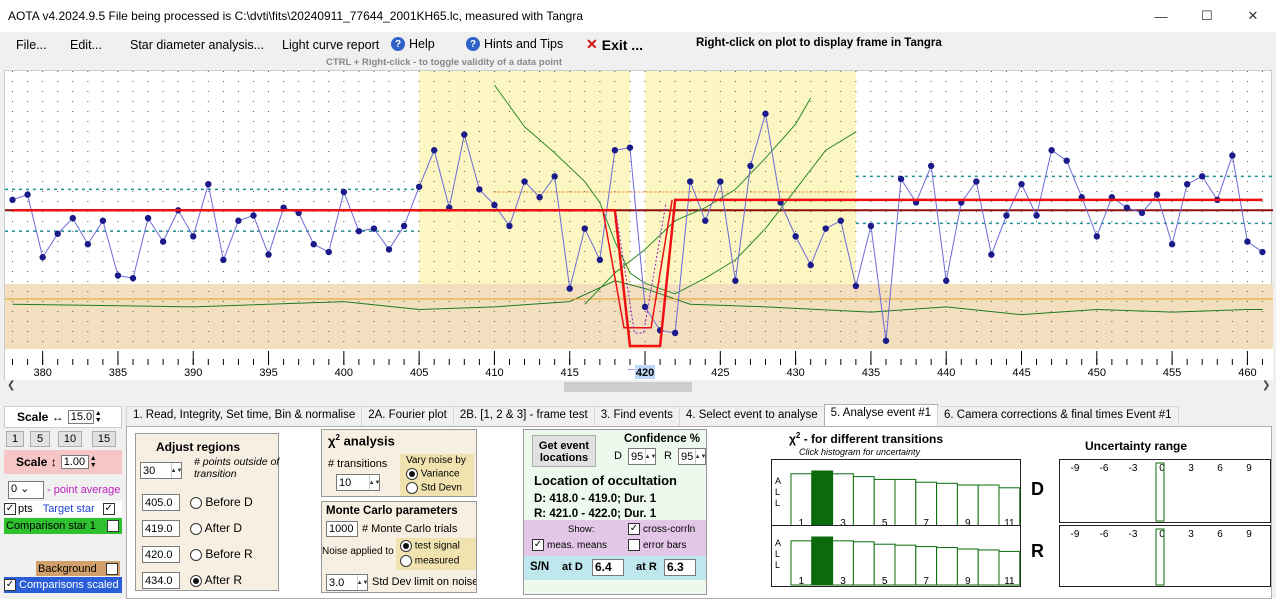  I want to click on scroll-thumb, so click(628, 387).